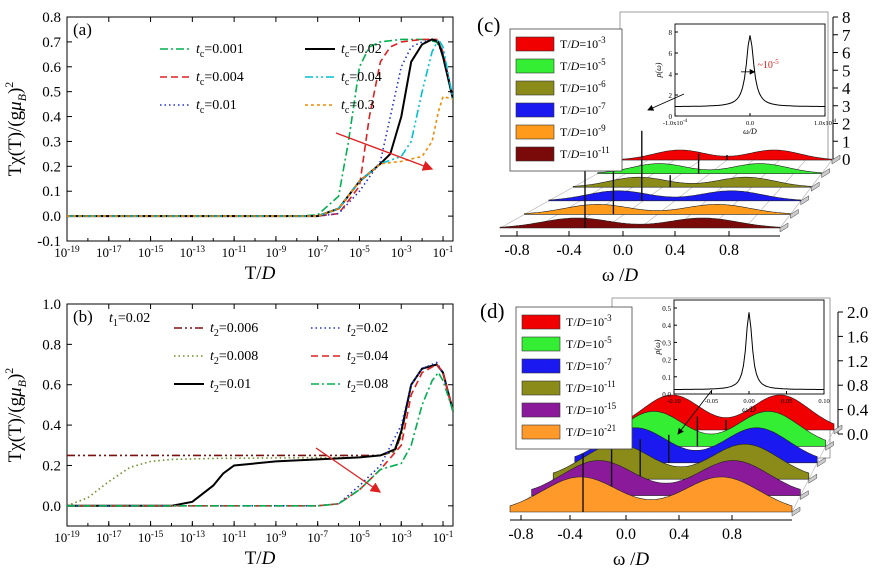 This screenshot has width=883, height=577. I want to click on legend-label: t1=0.02, so click(129, 320).